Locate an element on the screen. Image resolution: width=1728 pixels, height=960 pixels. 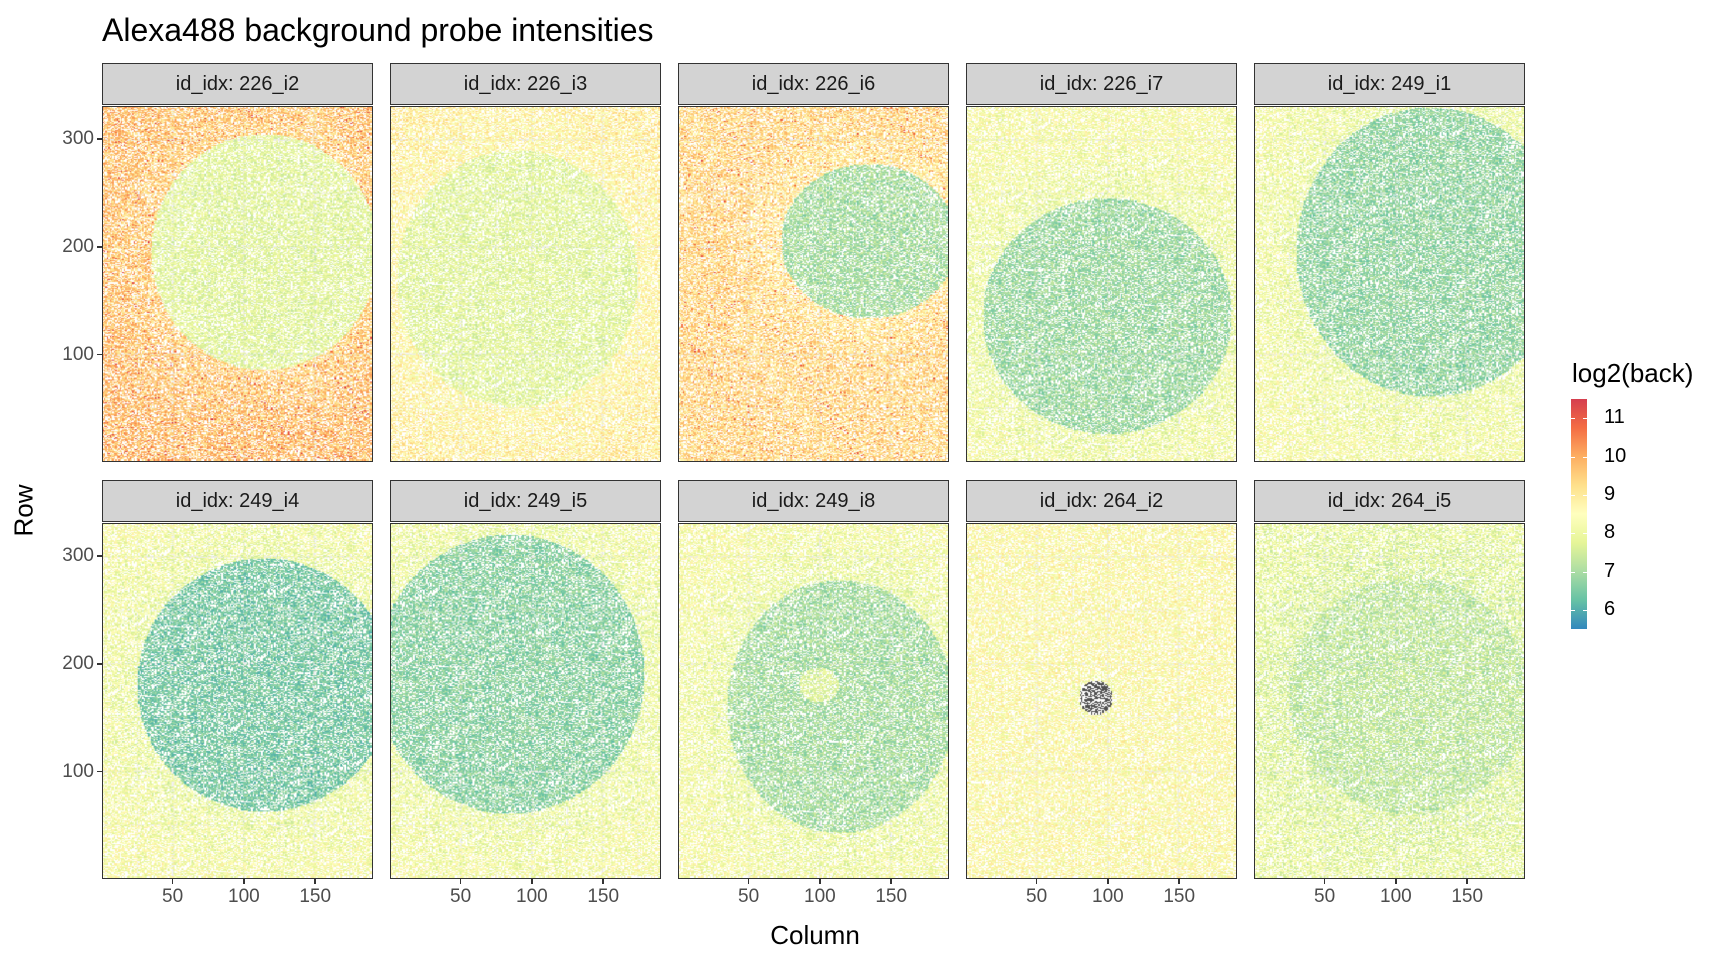
chart-title: Alexa488 background probe intensities is located at coordinates (378, 30).